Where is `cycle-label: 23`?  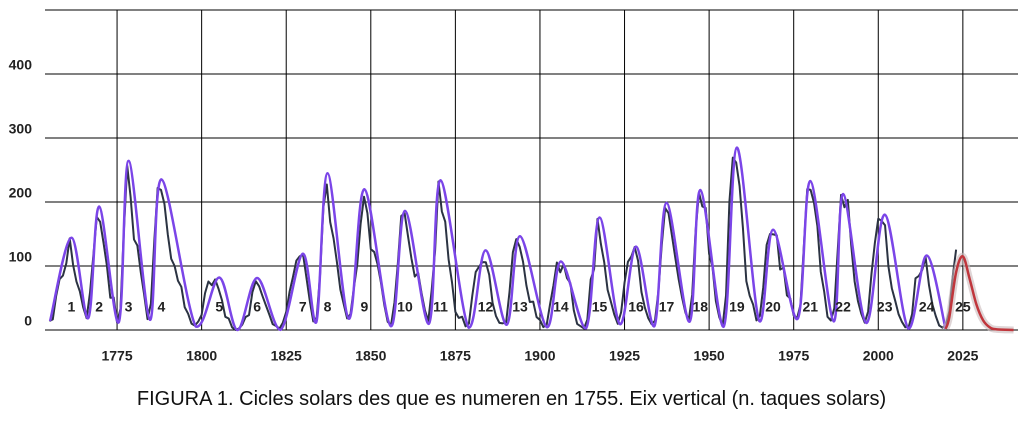 cycle-label: 23 is located at coordinates (885, 307).